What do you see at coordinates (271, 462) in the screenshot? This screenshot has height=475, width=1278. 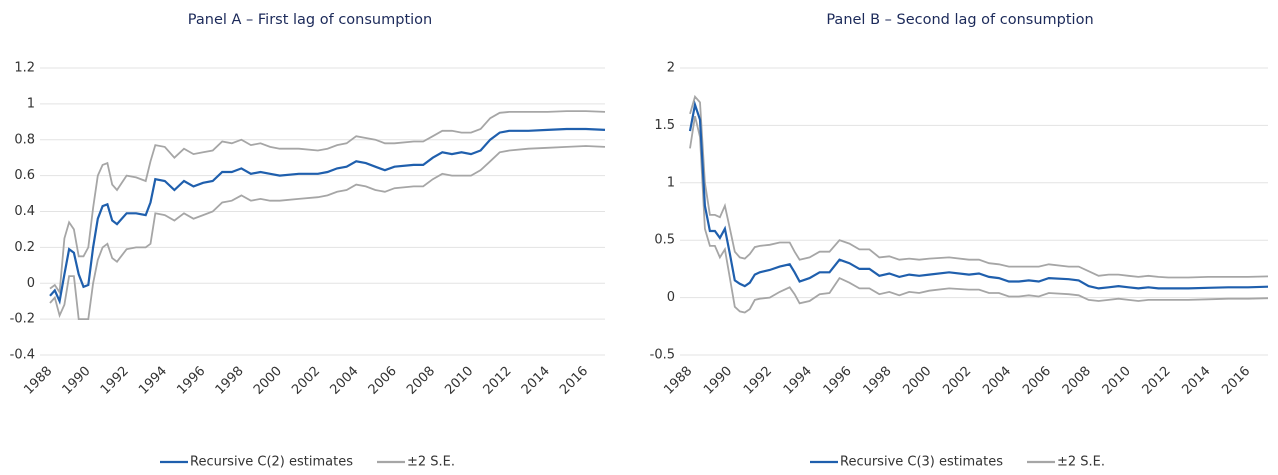 I see `legend-label: Recursive C(2) estimates` at bounding box center [271, 462].